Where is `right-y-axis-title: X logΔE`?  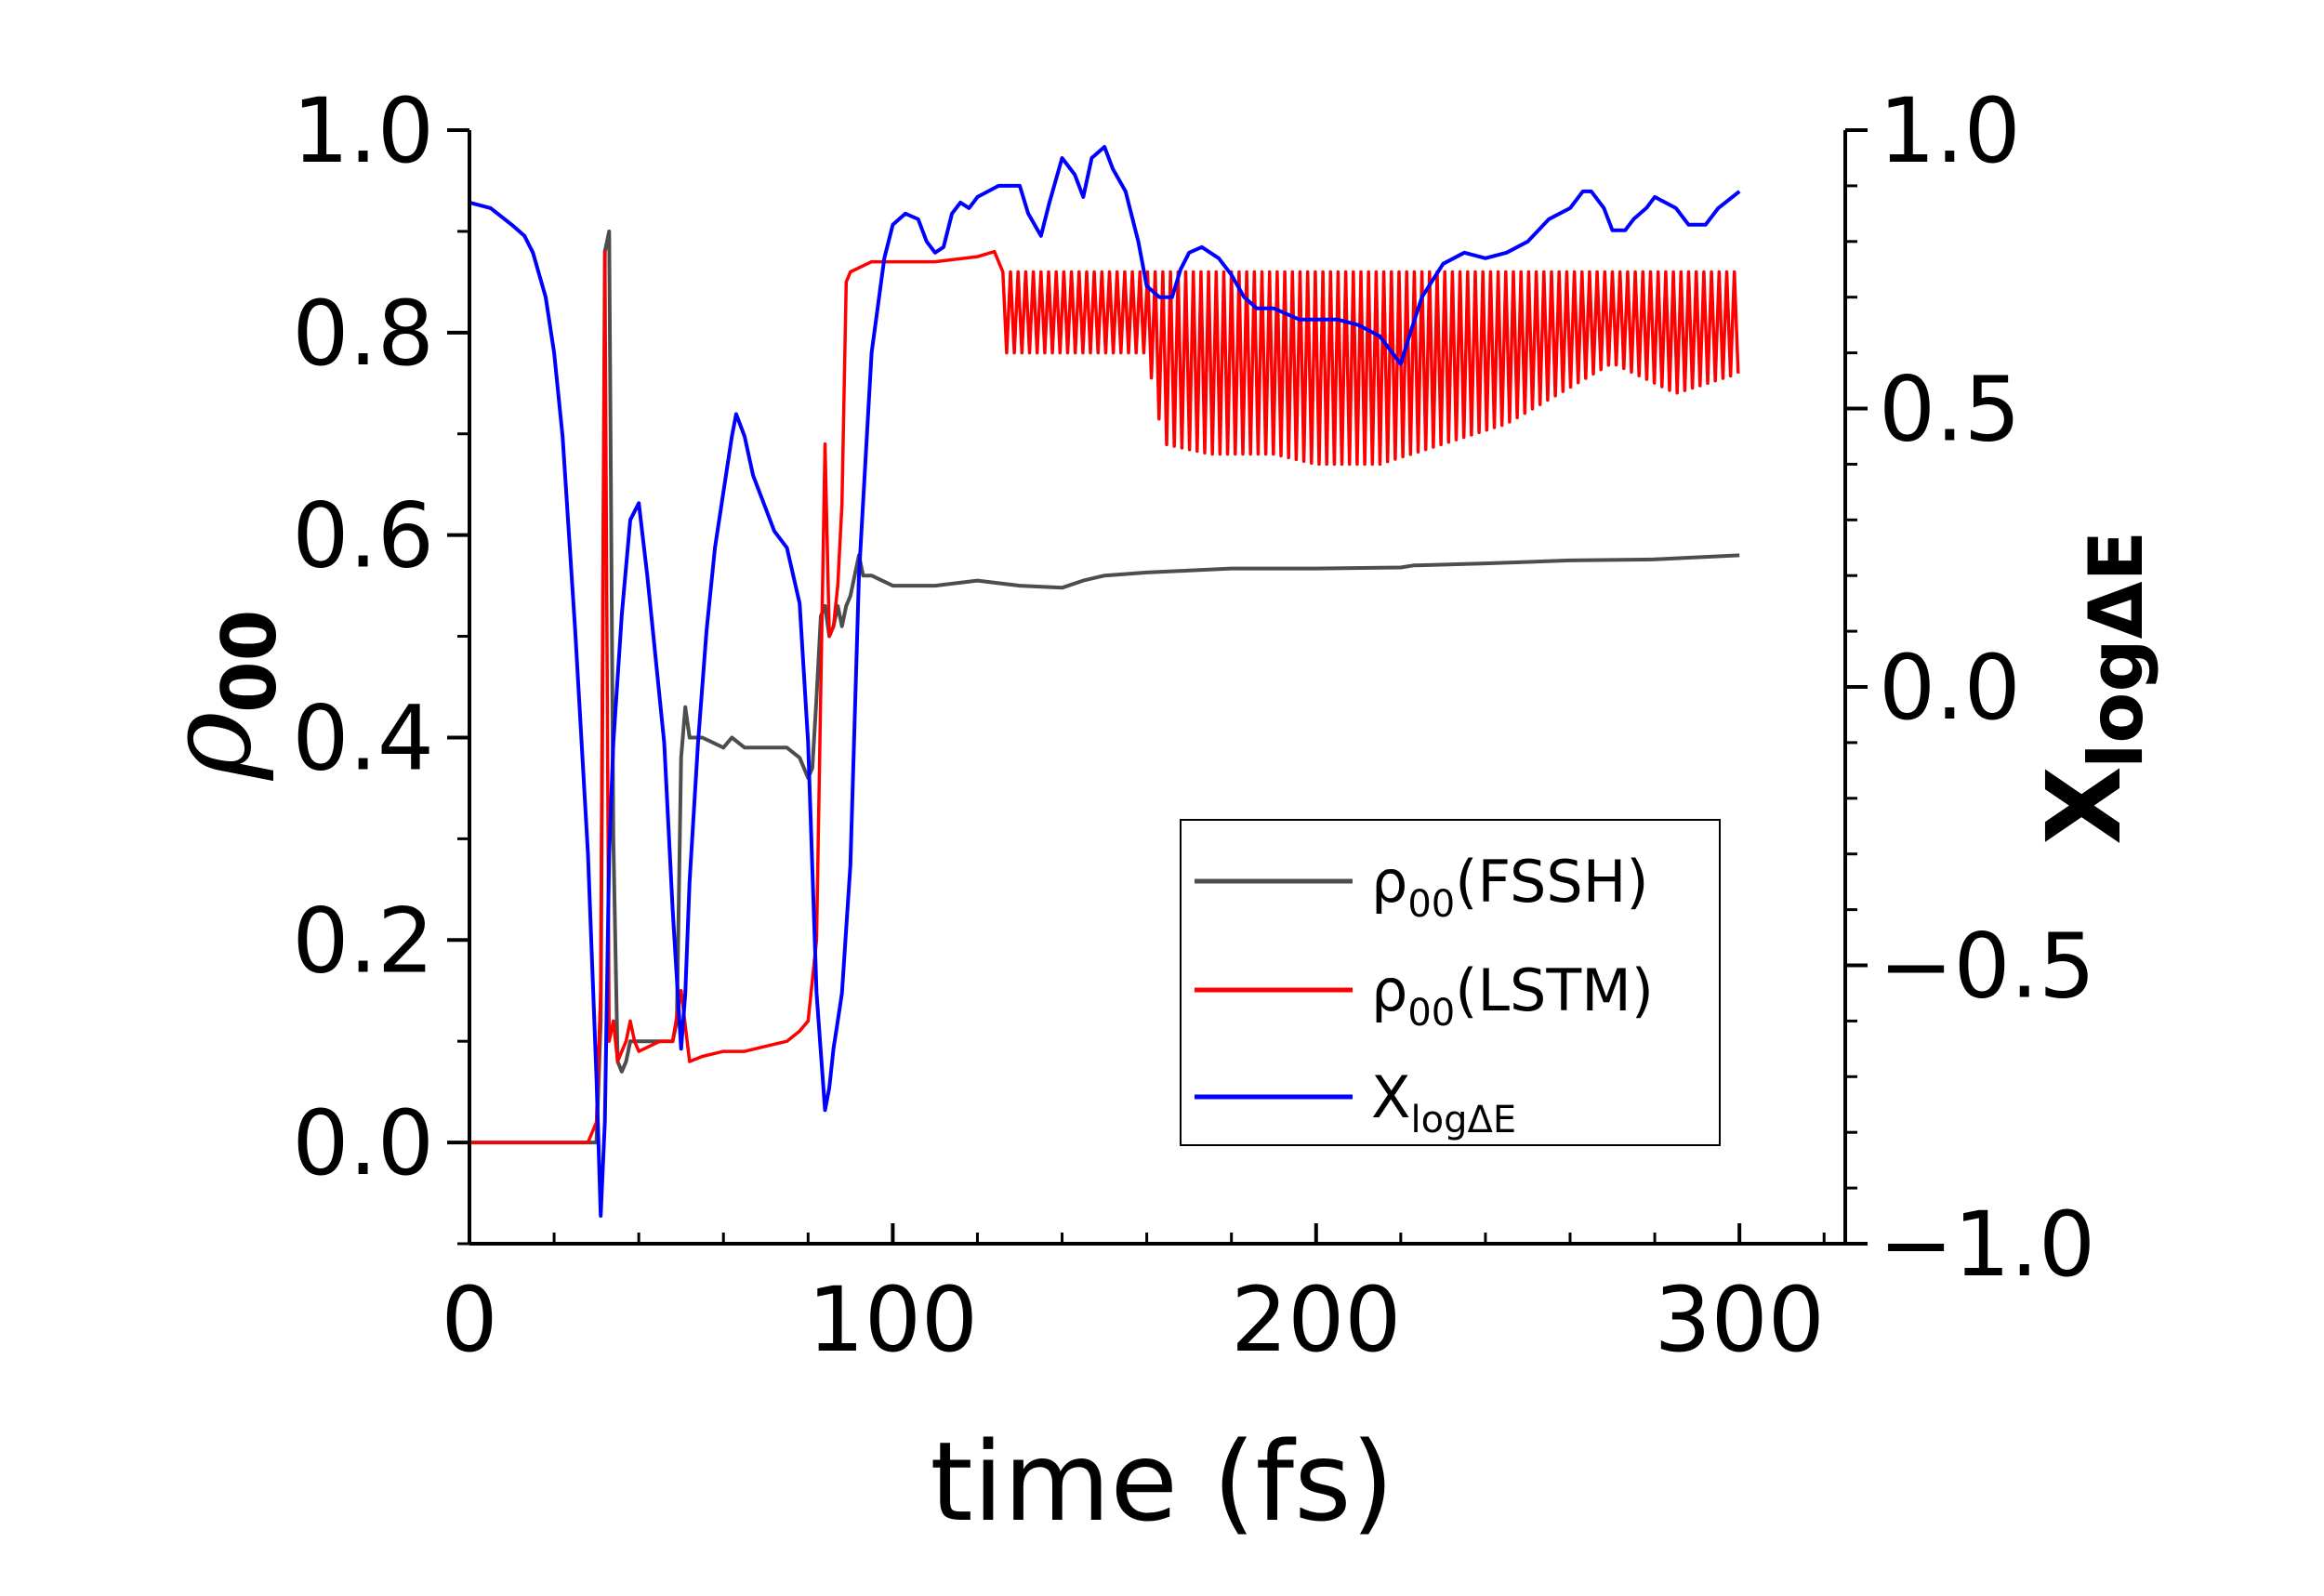
right-y-axis-title: X logΔE is located at coordinates (2092, 688).